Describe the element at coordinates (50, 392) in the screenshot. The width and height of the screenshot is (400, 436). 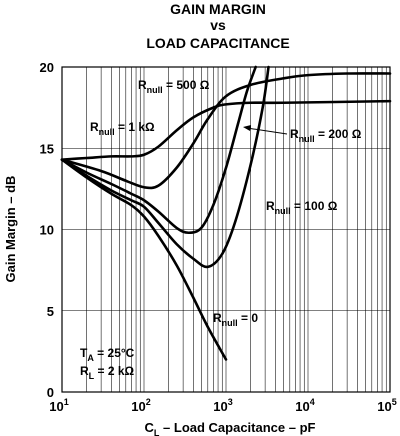
I see `y-tick-label: 0` at that location.